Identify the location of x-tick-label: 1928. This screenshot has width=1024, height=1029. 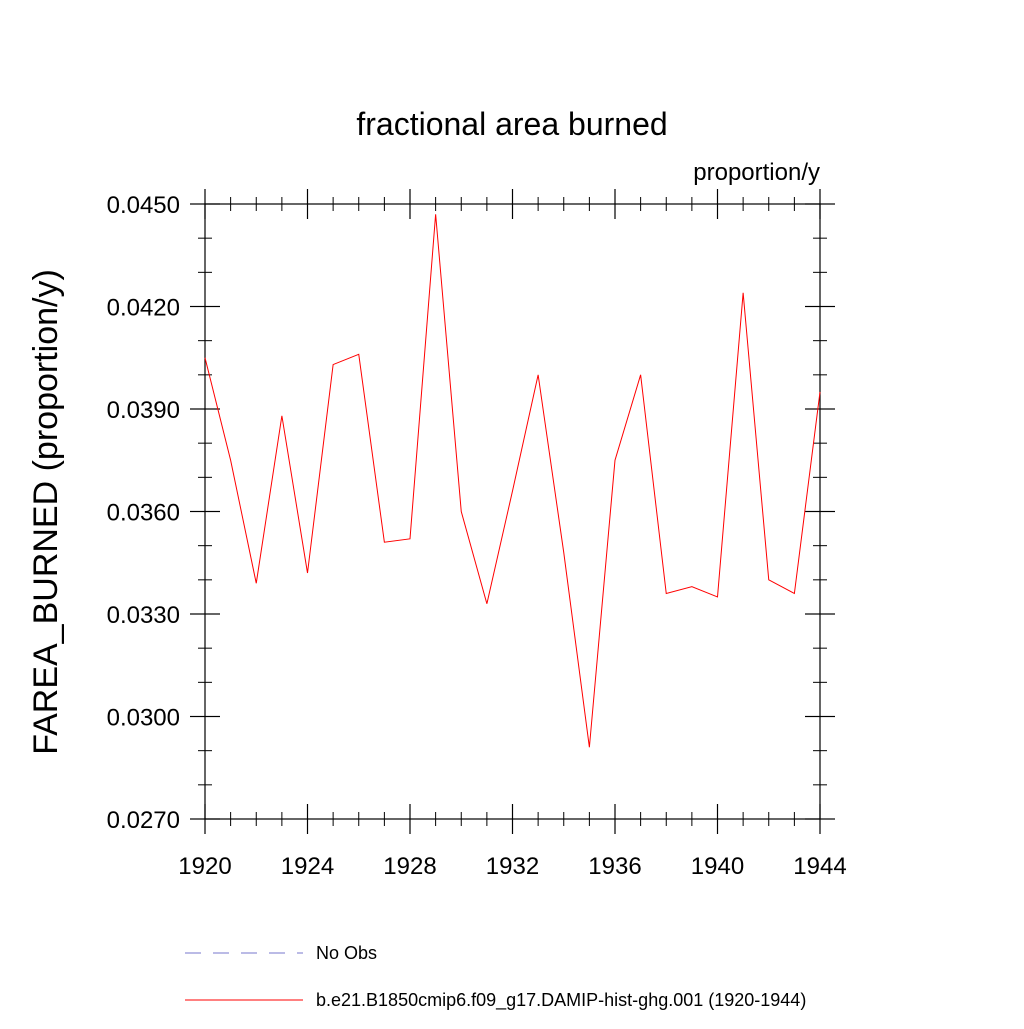
(409, 866).